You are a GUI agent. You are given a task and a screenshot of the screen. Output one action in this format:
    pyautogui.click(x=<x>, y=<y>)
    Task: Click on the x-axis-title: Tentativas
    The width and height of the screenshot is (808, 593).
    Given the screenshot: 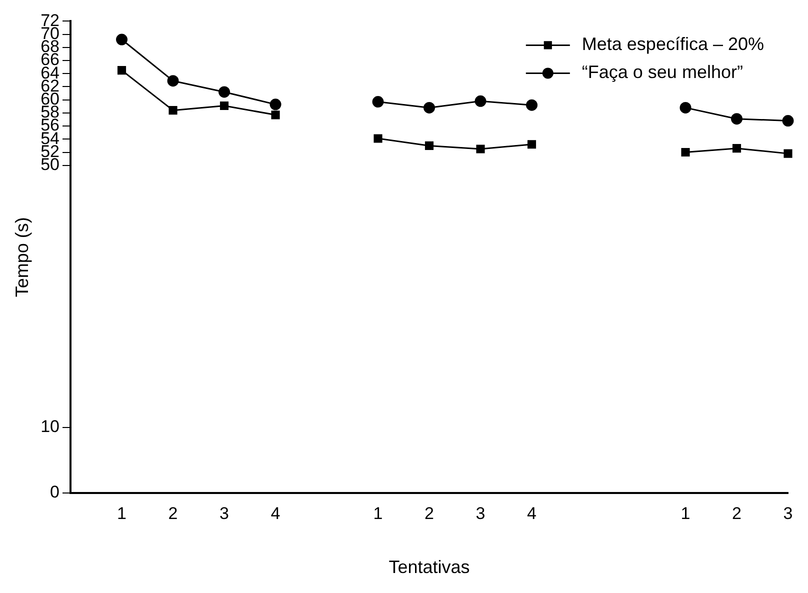 What is the action you would take?
    pyautogui.click(x=429, y=567)
    